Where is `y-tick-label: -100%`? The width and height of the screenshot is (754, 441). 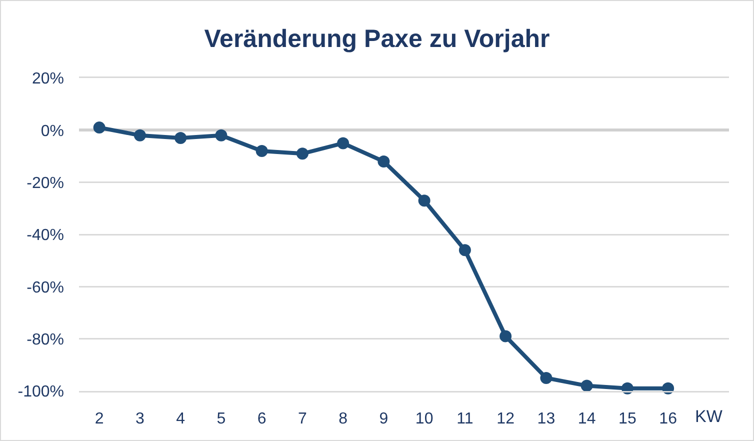
y-tick-label: -100% is located at coordinates (41, 392).